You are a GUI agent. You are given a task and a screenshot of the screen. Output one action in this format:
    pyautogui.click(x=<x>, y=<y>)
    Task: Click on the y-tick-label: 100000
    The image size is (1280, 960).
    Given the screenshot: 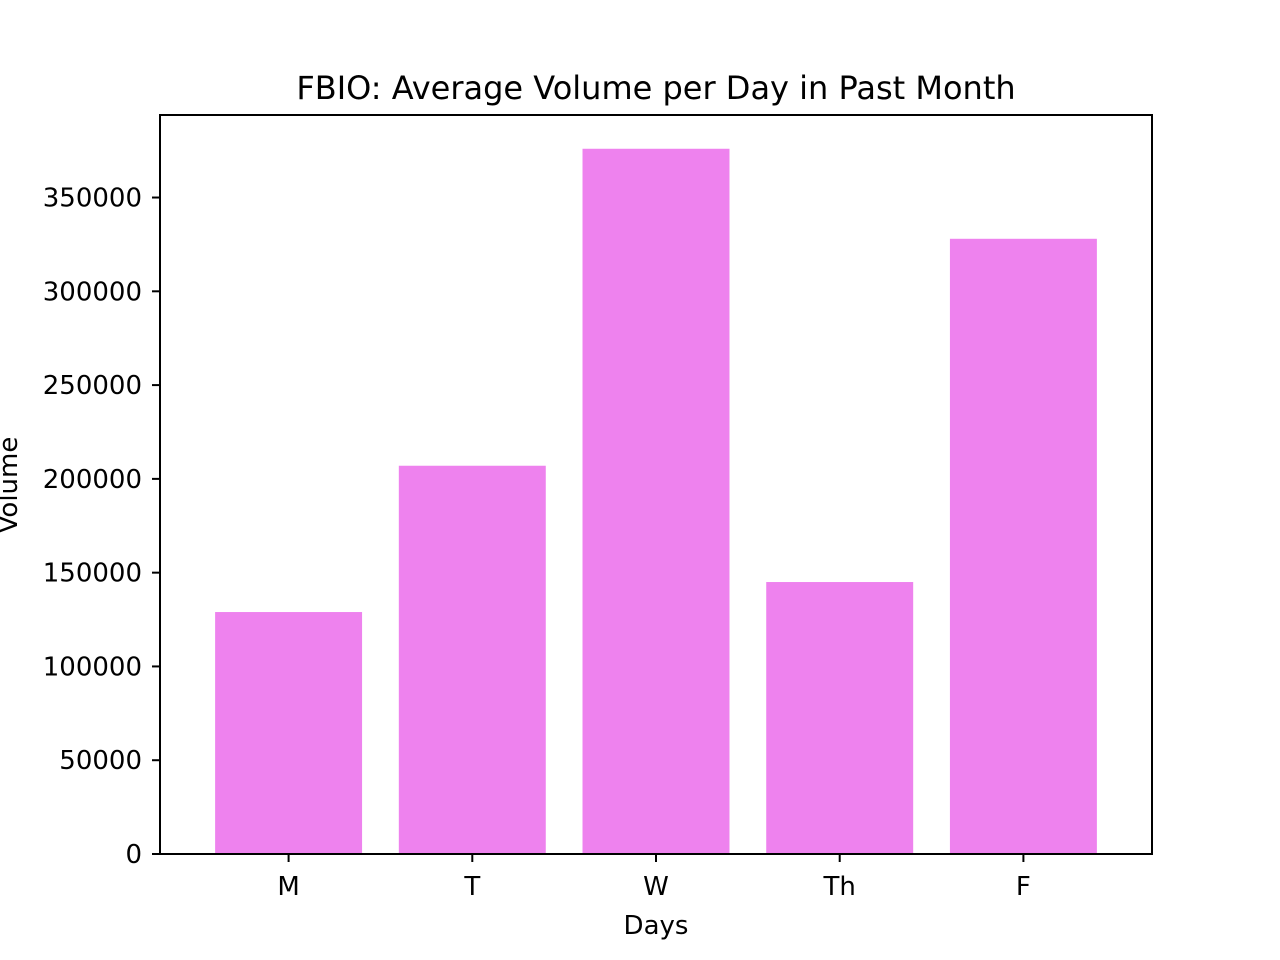 What is the action you would take?
    pyautogui.click(x=92, y=667)
    